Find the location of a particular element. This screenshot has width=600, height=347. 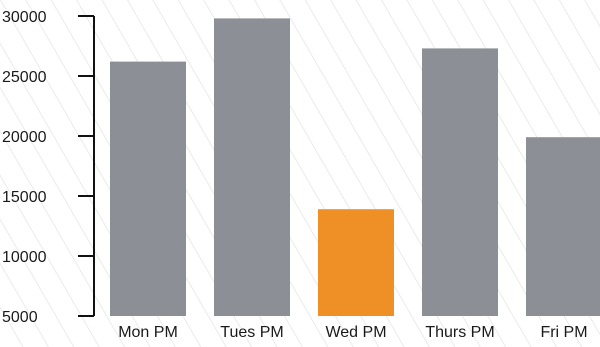

y-tick-label: 30000 is located at coordinates (24, 17).